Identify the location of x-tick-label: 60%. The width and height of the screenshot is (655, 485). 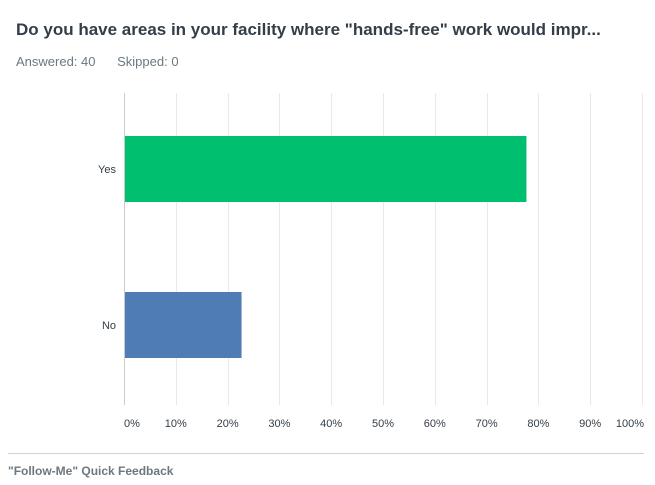
(435, 424).